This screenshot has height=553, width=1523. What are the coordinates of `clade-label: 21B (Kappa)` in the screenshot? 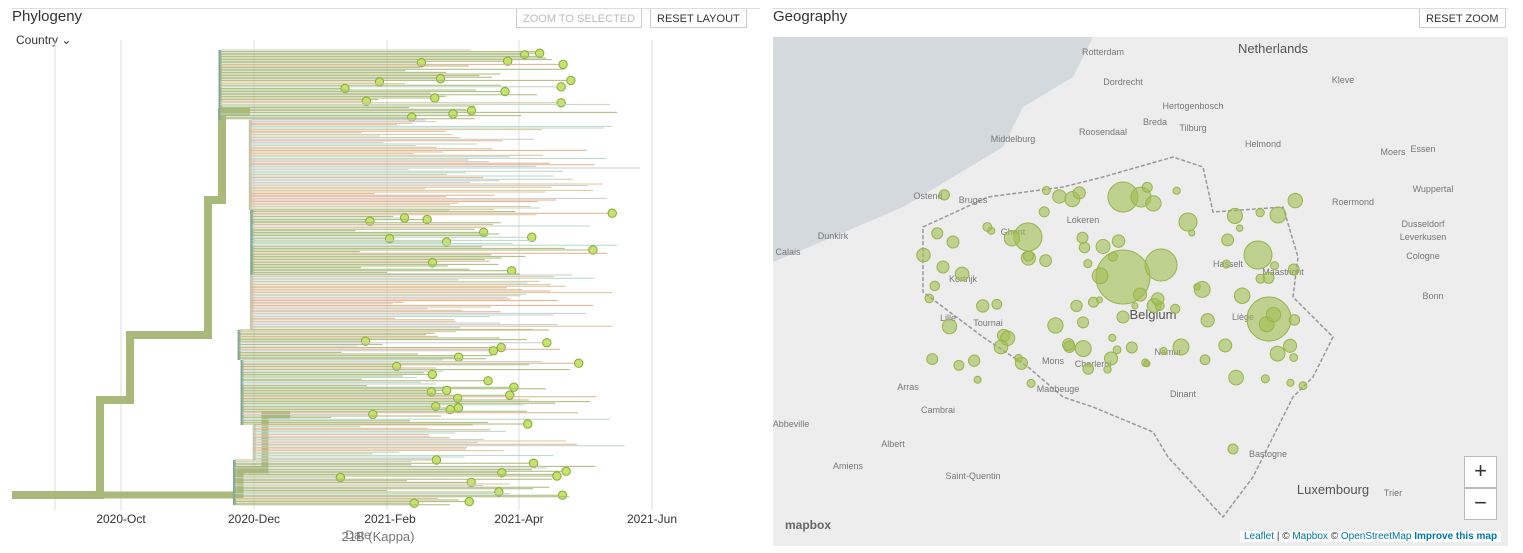 It's located at (378, 536).